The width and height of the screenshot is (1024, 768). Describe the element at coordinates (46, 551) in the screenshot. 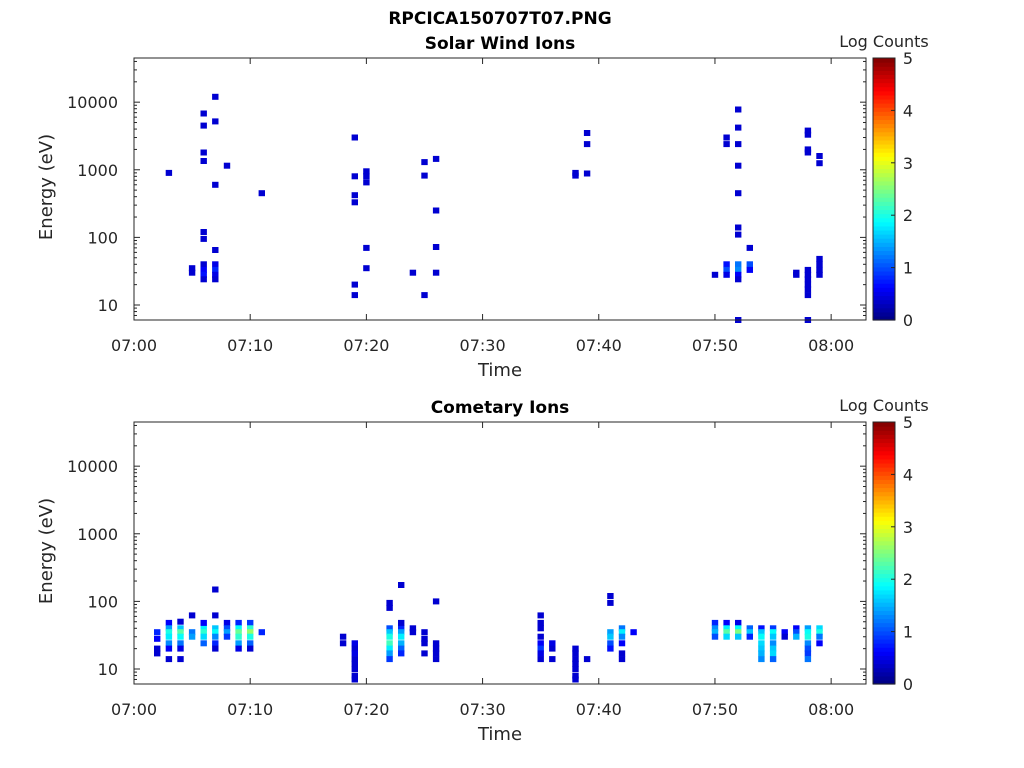

I see `y-axis-label: Energy (eV)` at that location.